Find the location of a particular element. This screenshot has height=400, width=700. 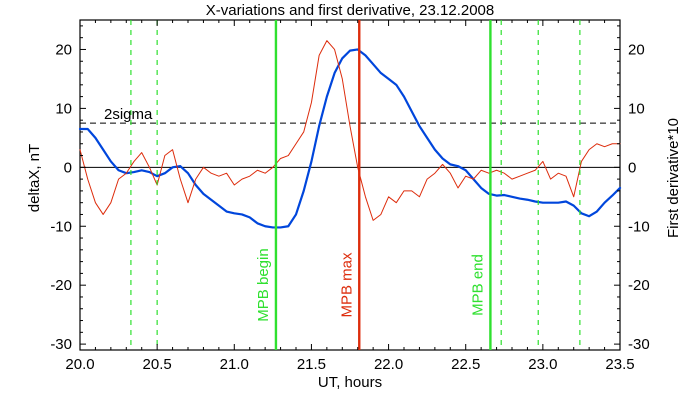

y-tick-label-right: -30 is located at coordinates (639, 344).